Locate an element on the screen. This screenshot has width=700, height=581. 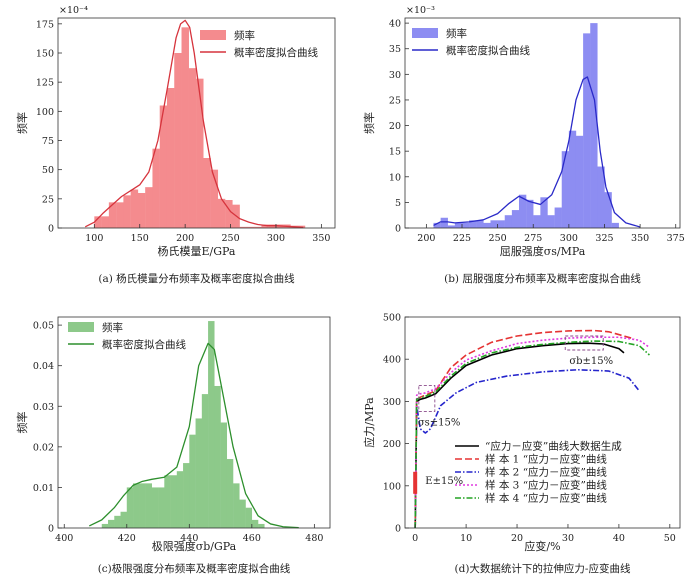
legend-label: 样 本 4 “应力－应变”曲线 is located at coordinates (546, 498).